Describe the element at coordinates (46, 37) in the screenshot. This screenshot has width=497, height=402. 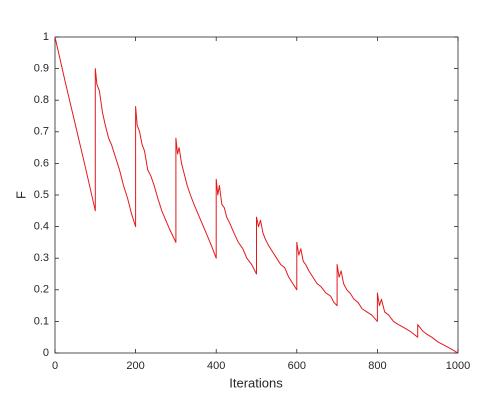
I see `y-tick-label: 1` at that location.